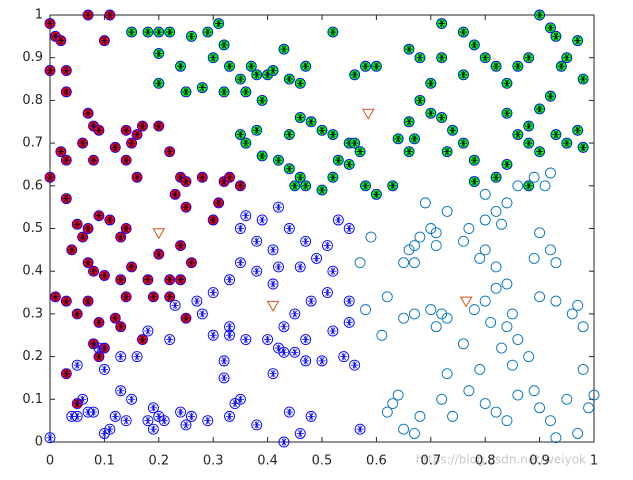  What do you see at coordinates (501, 460) in the screenshot?
I see `watermark: https://blog.csdn.net/weiyok` at bounding box center [501, 460].